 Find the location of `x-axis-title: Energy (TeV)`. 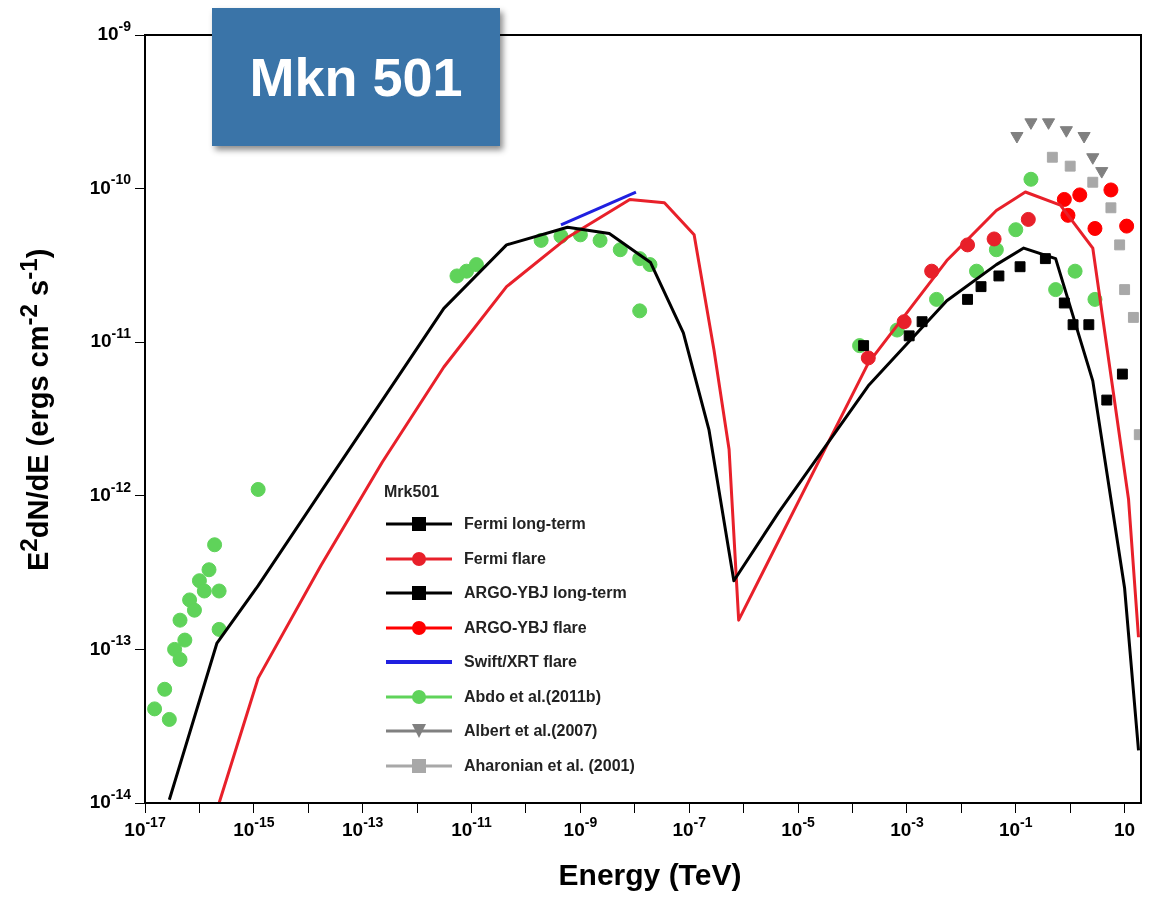

x-axis-title: Energy (TeV) is located at coordinates (650, 875).